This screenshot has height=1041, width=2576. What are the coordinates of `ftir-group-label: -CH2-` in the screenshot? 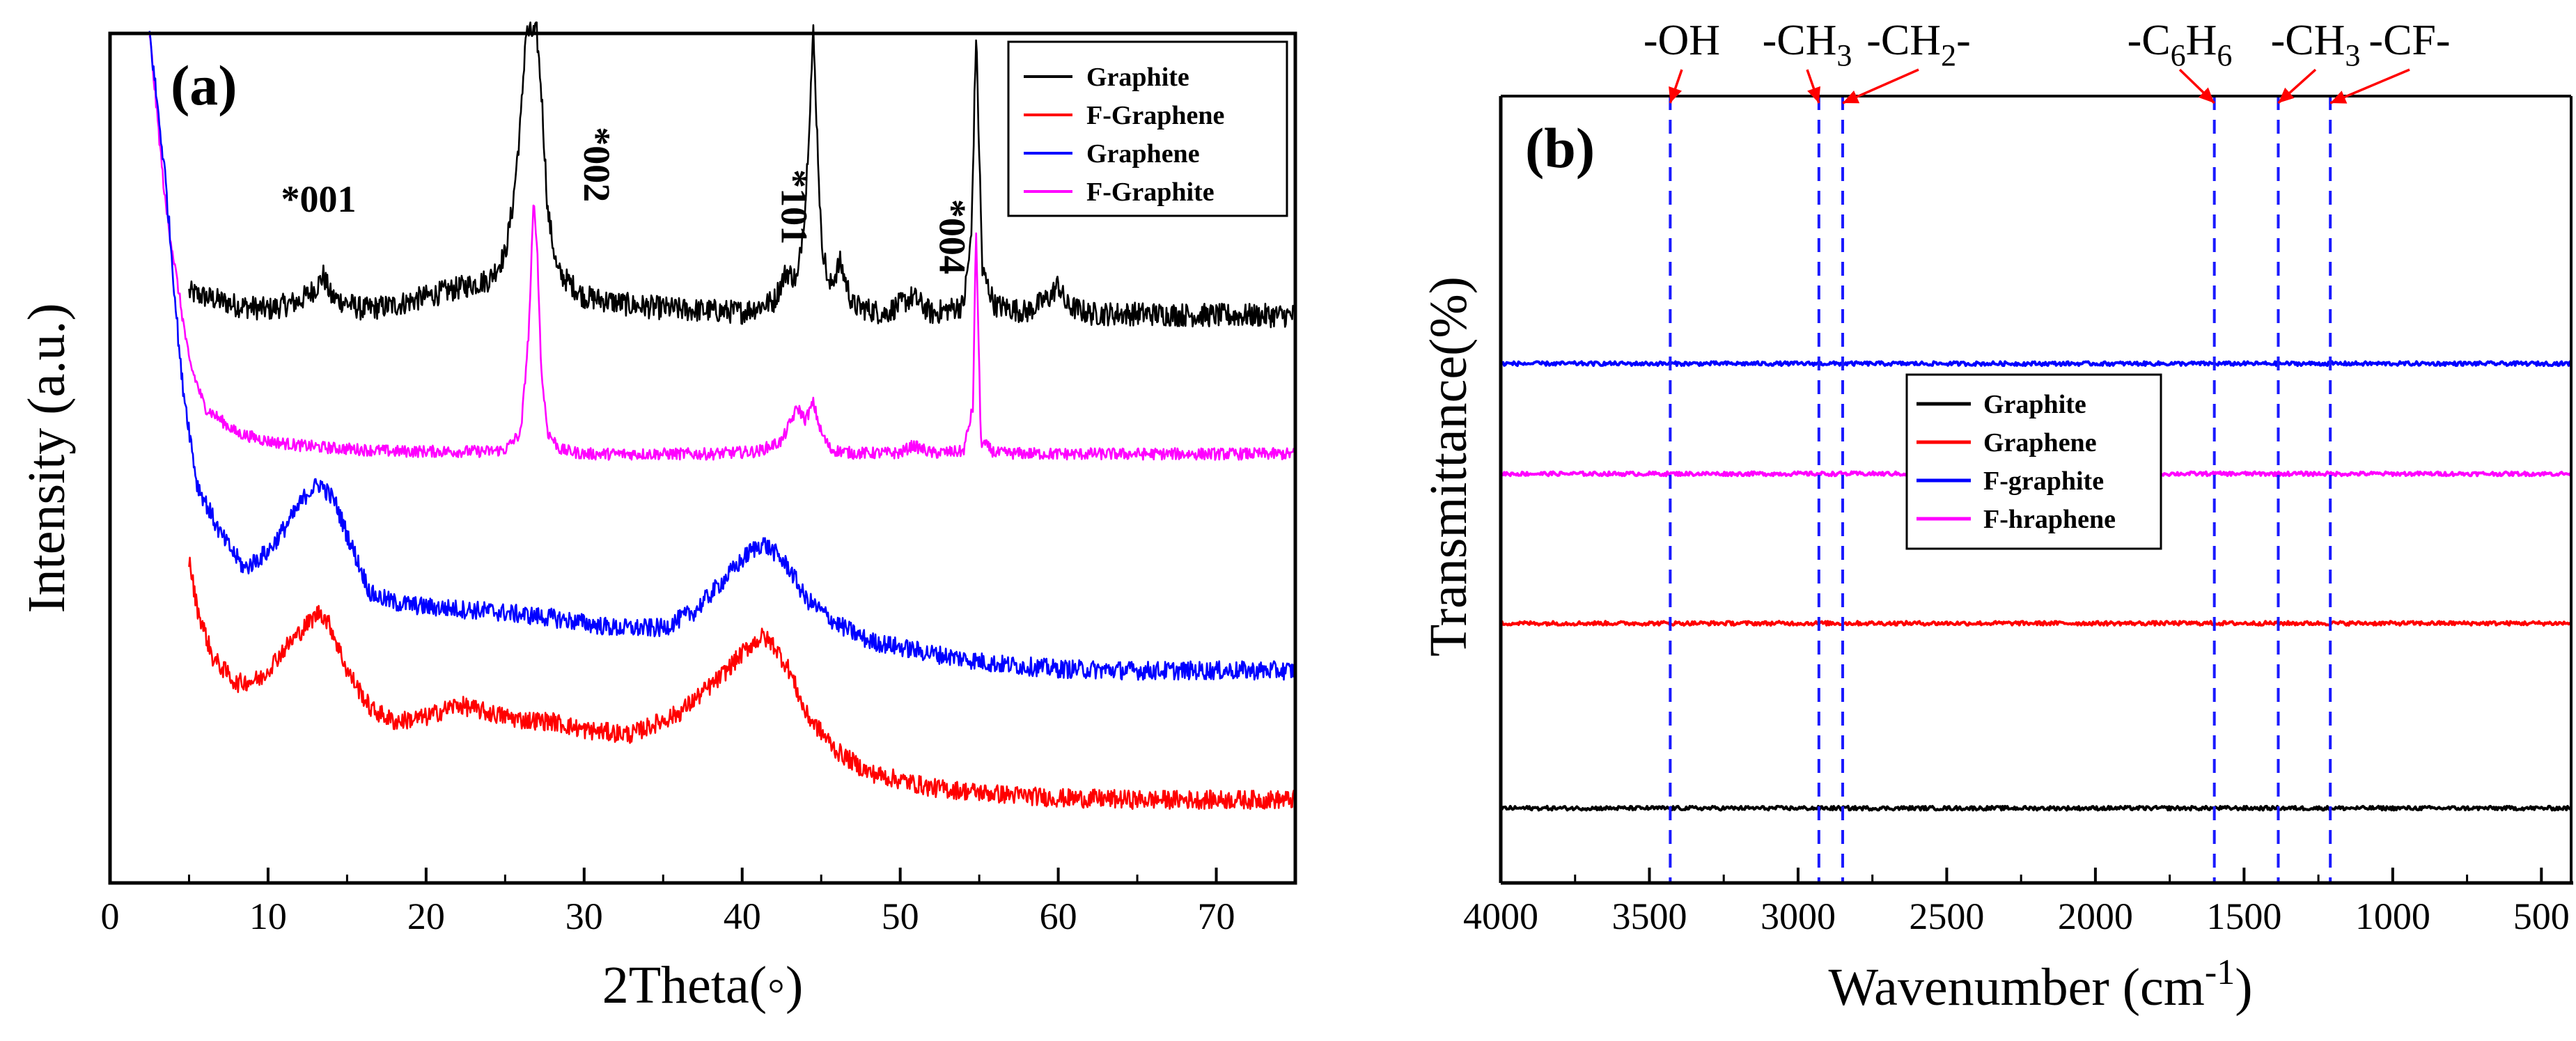 It's located at (1918, 44).